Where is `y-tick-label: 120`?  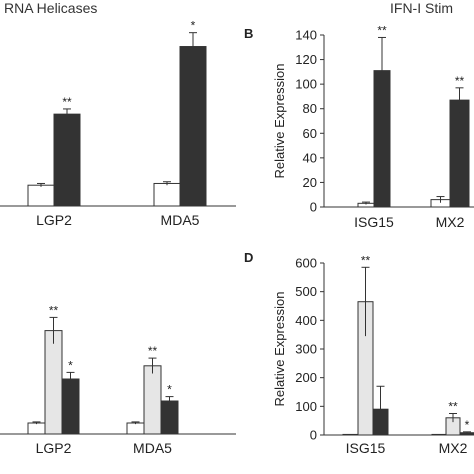 y-tick-label: 120 is located at coordinates (306, 59).